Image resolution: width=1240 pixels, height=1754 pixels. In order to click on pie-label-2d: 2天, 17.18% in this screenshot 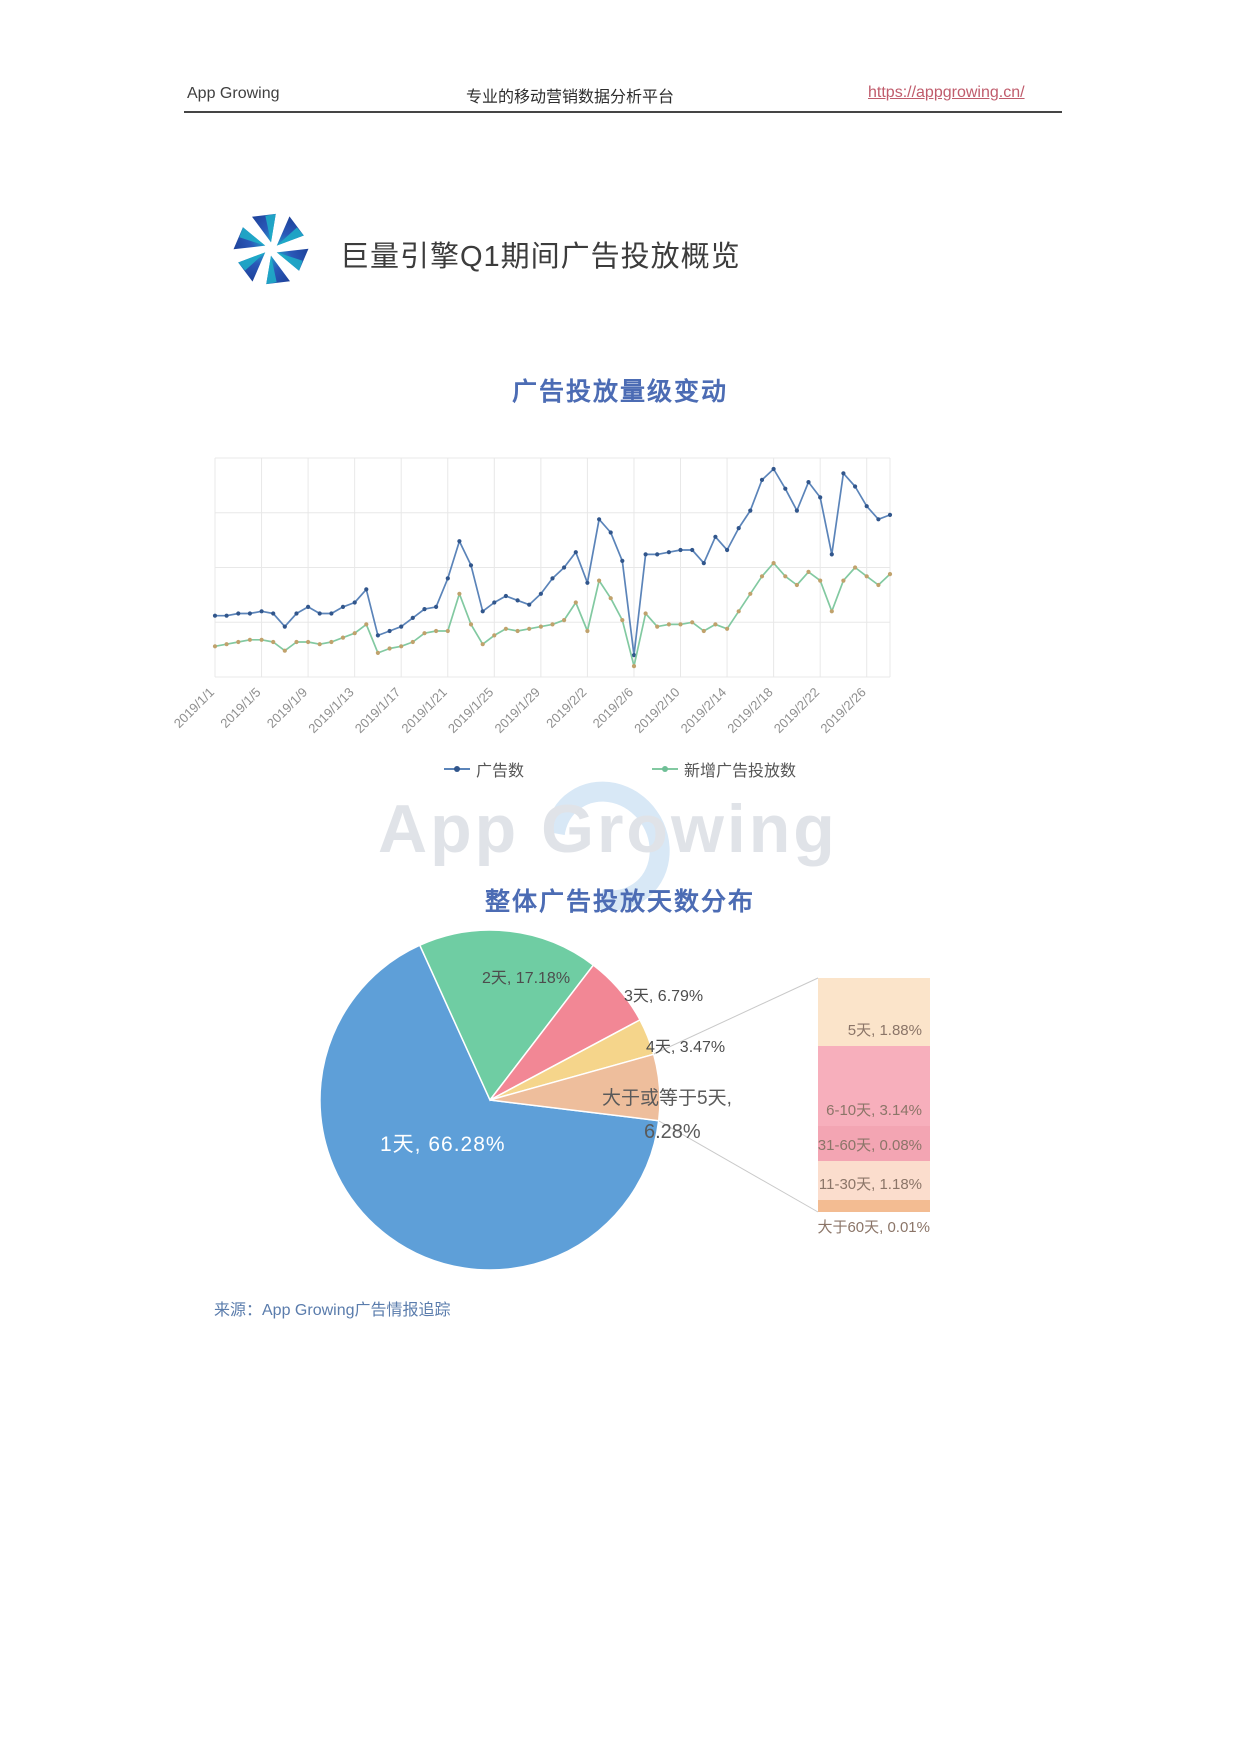, I will do `click(526, 978)`.